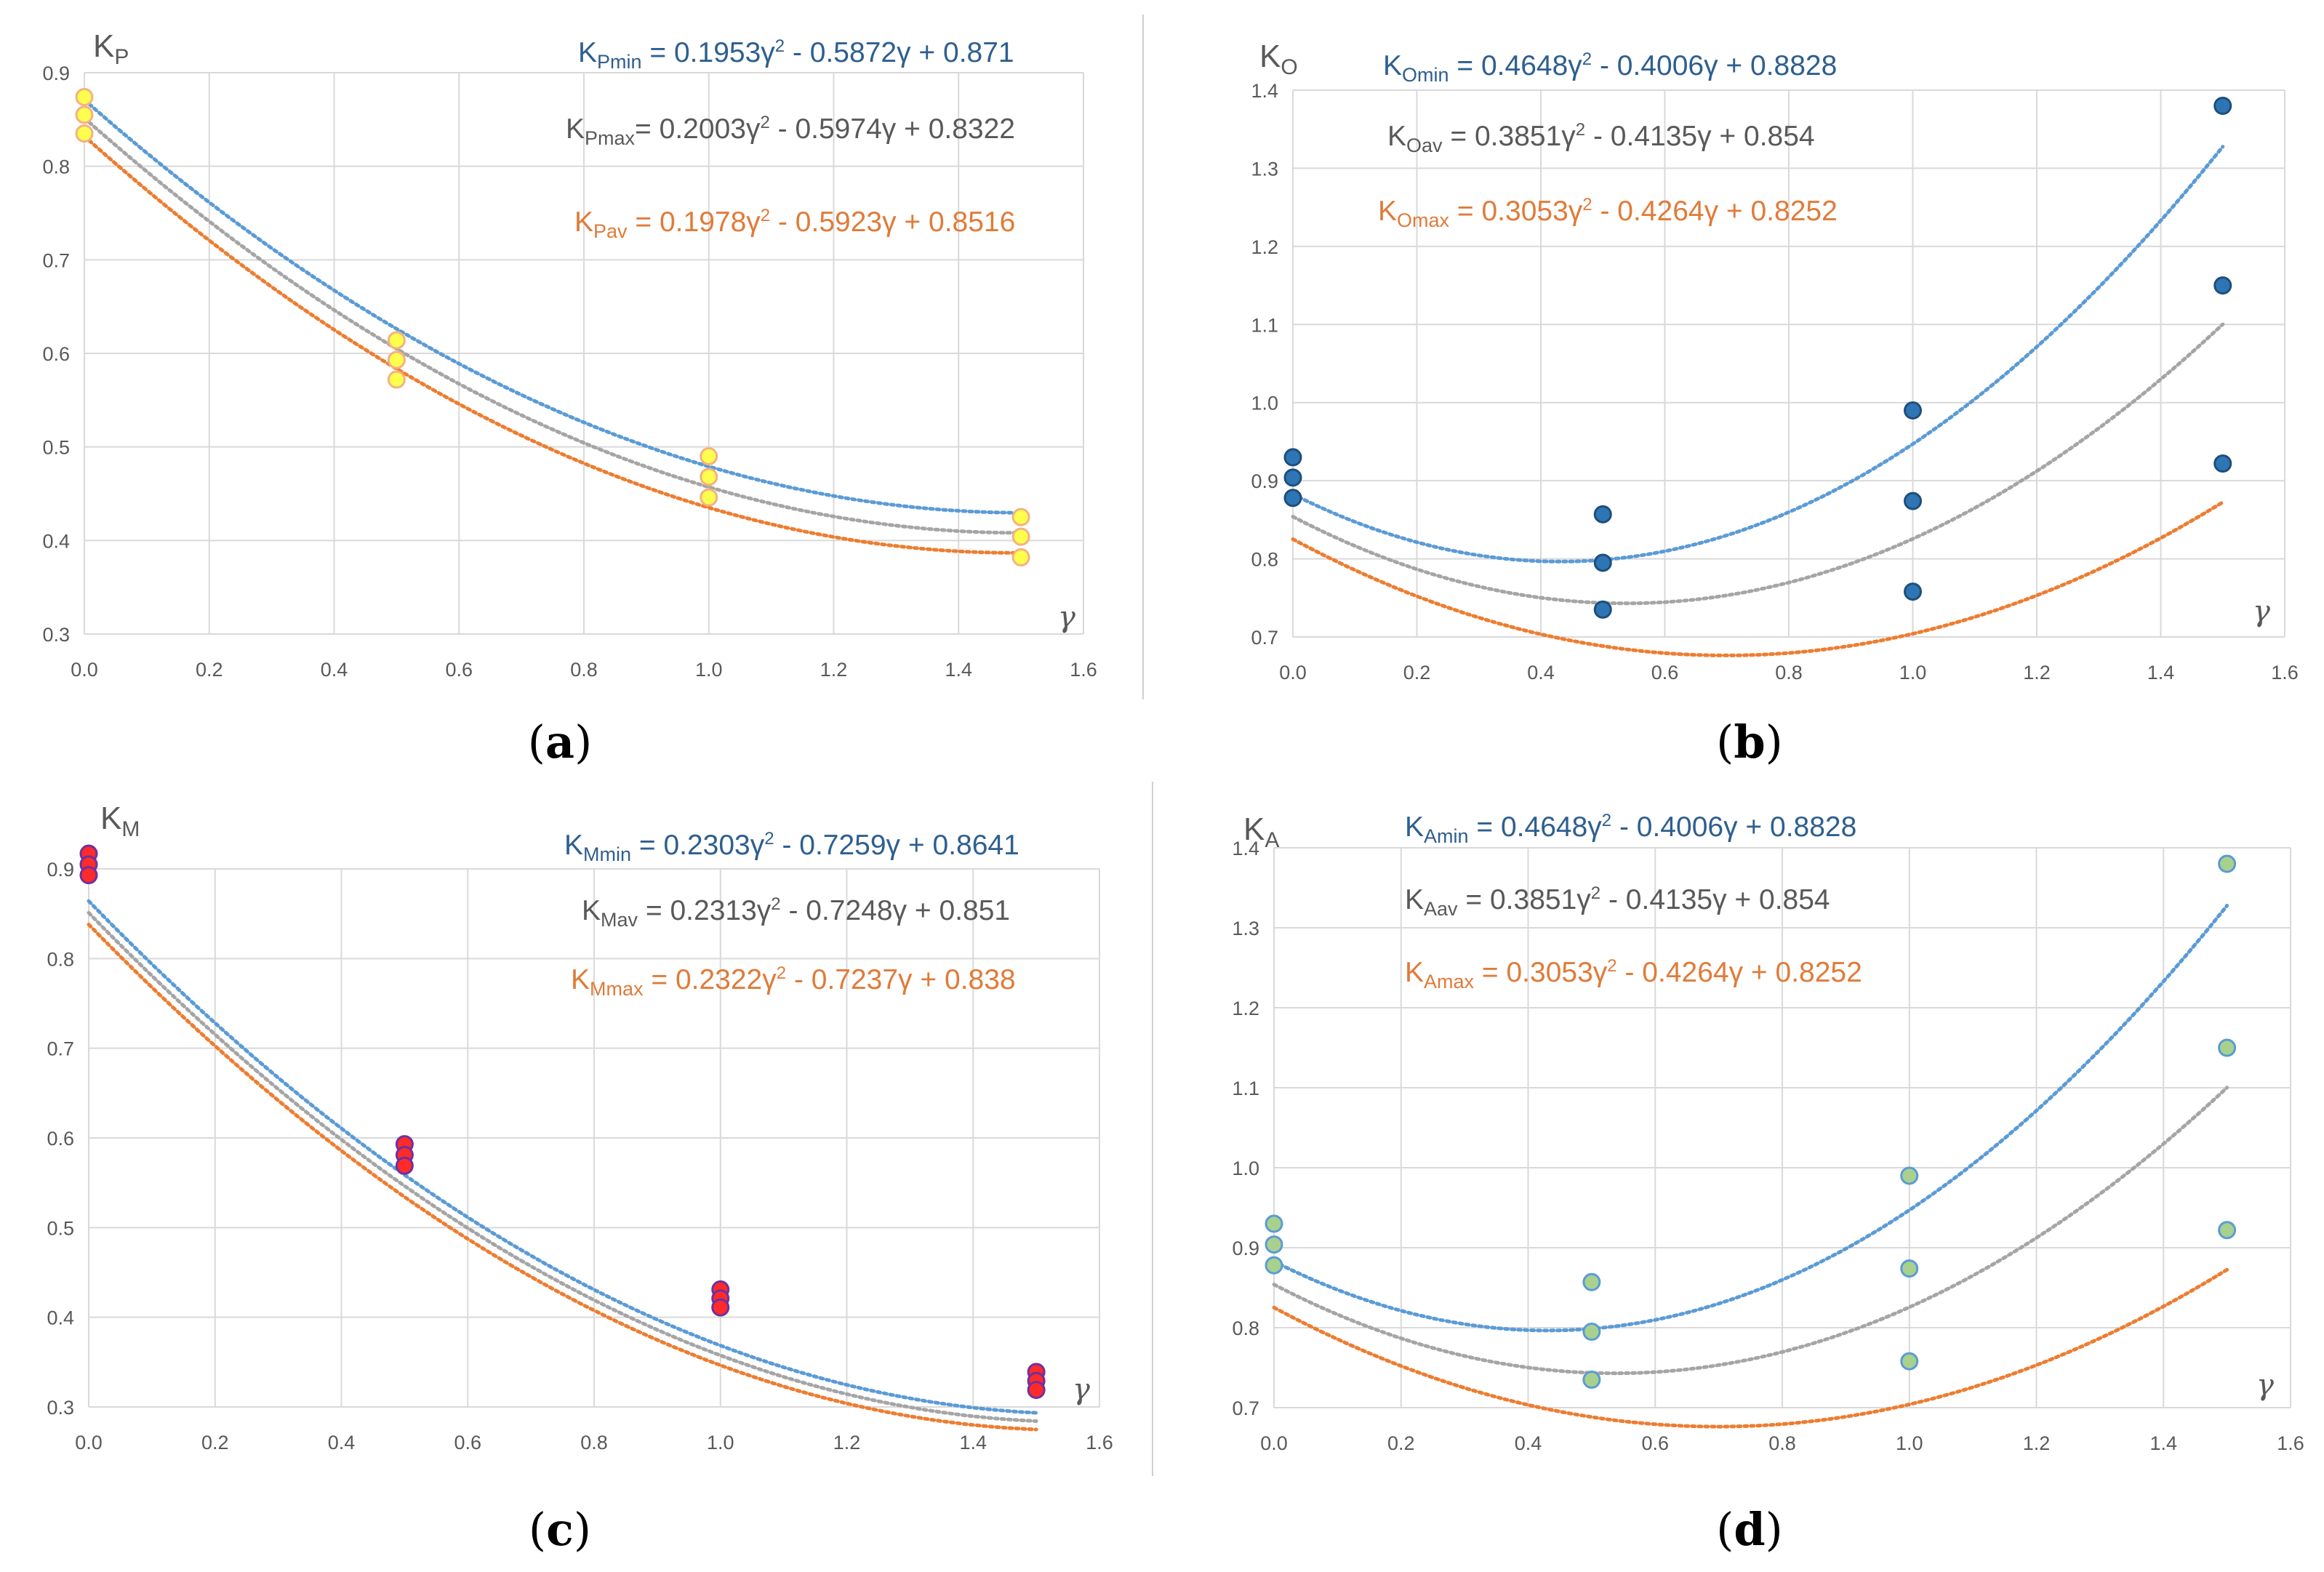 This screenshot has height=1572, width=2324. What do you see at coordinates (1245, 1009) in the screenshot?
I see `y-tick-label: 1.2` at bounding box center [1245, 1009].